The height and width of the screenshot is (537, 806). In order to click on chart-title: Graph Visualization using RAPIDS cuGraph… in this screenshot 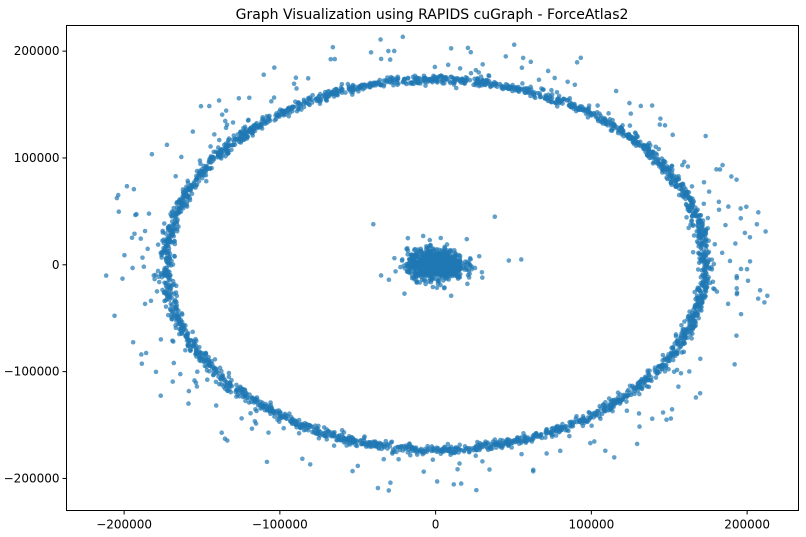, I will do `click(432, 15)`.